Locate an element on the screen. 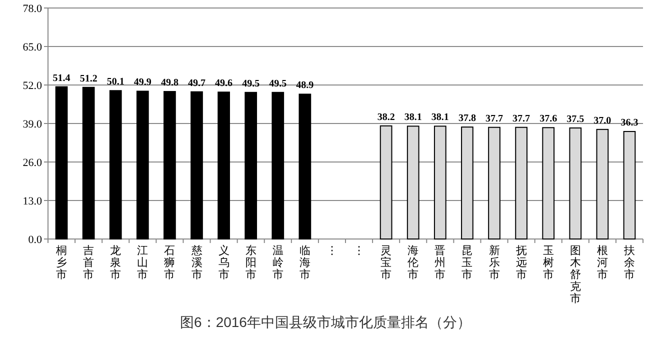 The width and height of the screenshot is (650, 350). x-tick-label: 图木舒克市 is located at coordinates (575, 275).